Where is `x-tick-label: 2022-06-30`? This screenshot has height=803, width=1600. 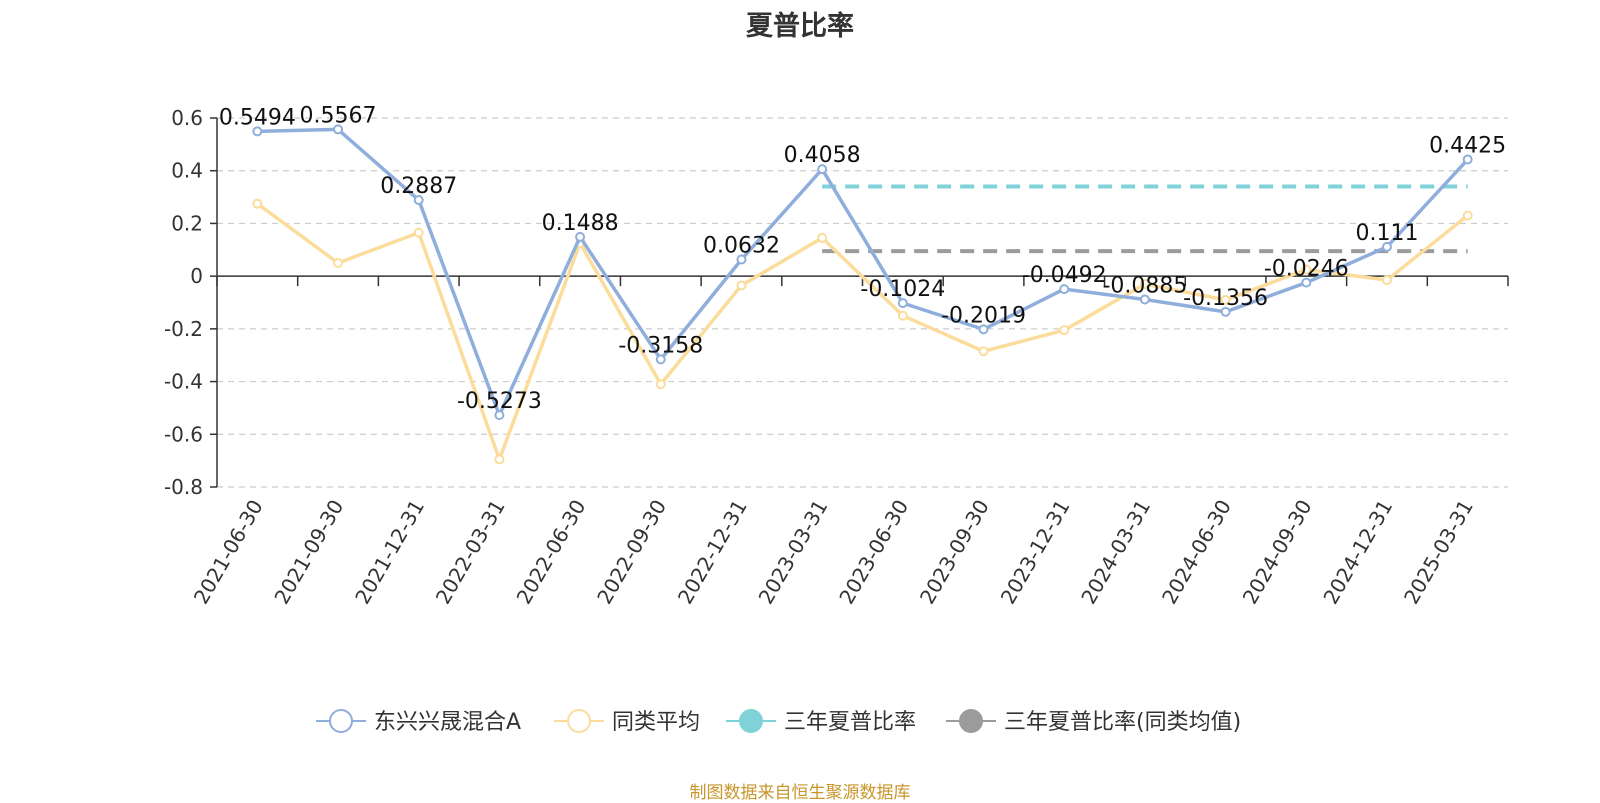
x-tick-label: 2022-06-30 is located at coordinates (551, 552).